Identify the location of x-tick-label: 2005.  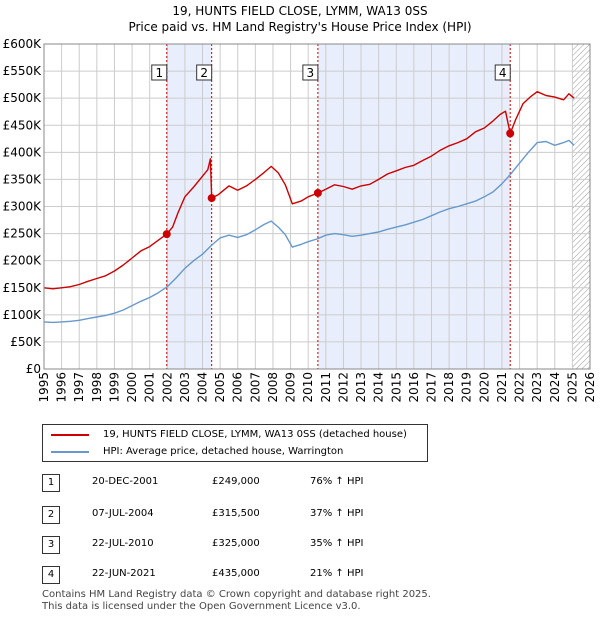
(220, 387).